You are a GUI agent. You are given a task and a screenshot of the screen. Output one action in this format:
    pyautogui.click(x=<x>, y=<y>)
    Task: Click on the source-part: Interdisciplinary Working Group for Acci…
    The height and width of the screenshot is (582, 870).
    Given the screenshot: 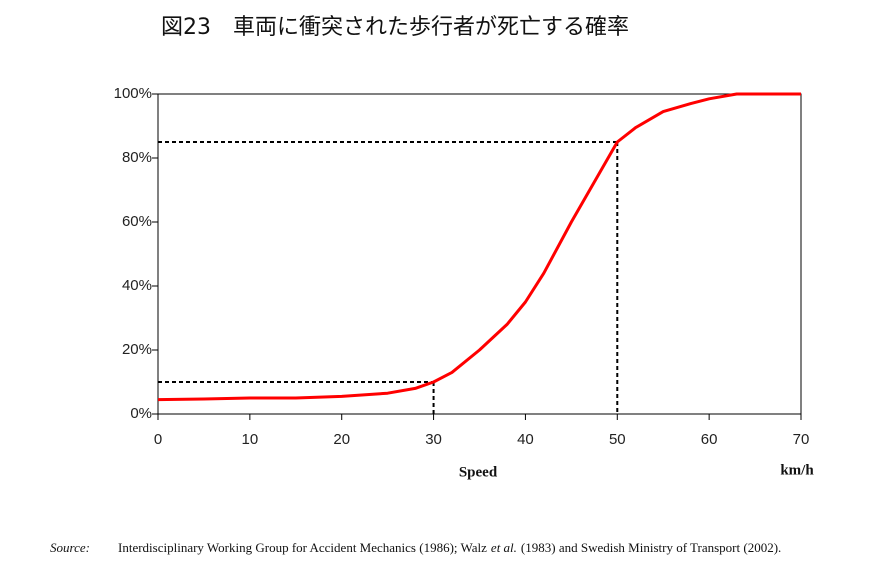 What is the action you would take?
    pyautogui.click(x=302, y=547)
    